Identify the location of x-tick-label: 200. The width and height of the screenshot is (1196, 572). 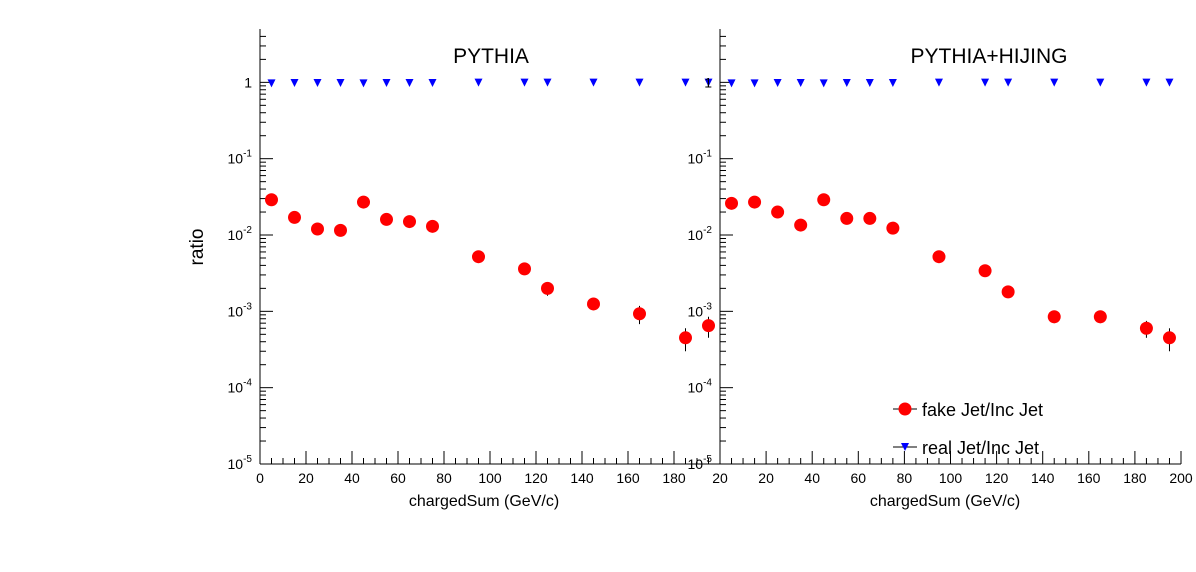
(1181, 478).